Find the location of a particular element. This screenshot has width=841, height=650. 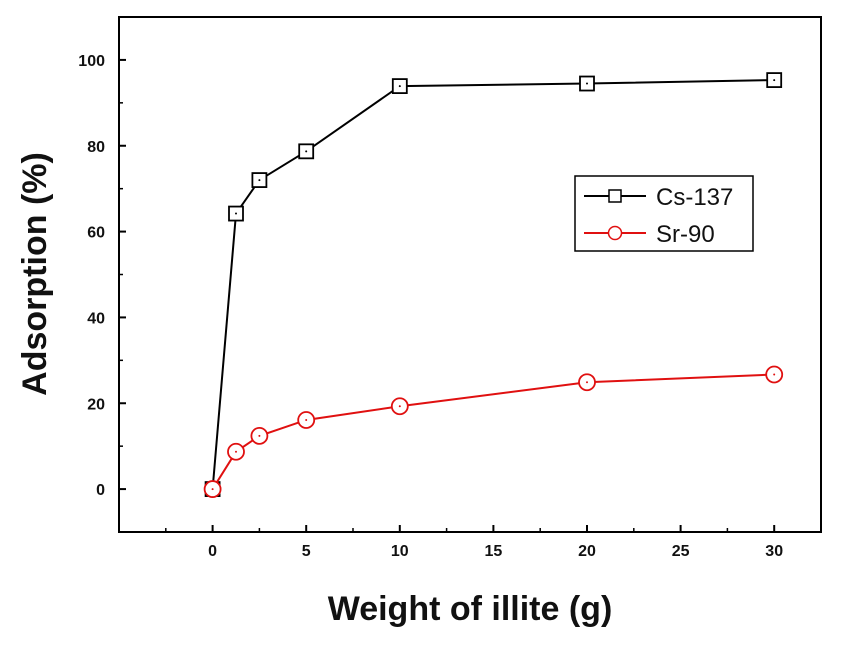

x-tick-label: 0 is located at coordinates (212, 551).